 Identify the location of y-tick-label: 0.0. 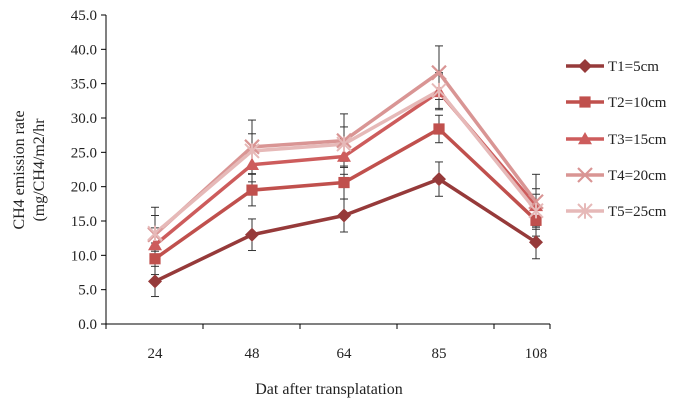
(87, 325).